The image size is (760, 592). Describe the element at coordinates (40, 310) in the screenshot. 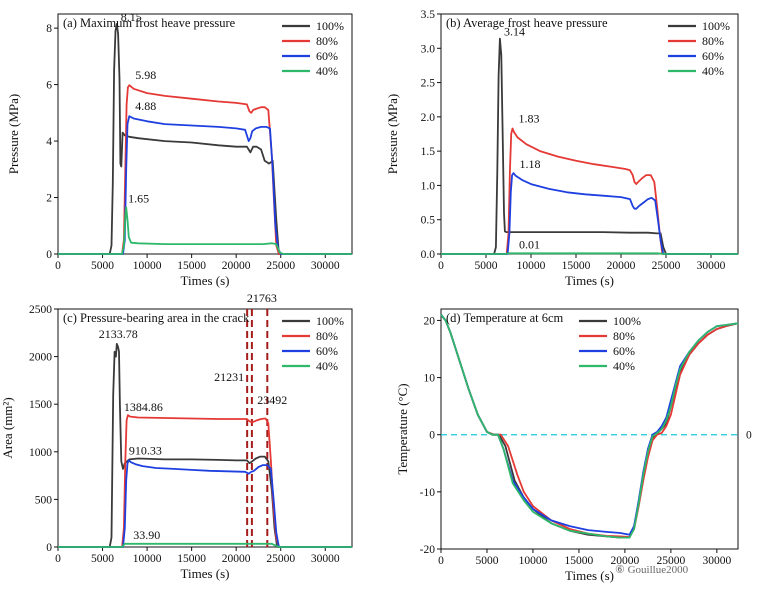

I see `y-tick-label: 2500` at that location.